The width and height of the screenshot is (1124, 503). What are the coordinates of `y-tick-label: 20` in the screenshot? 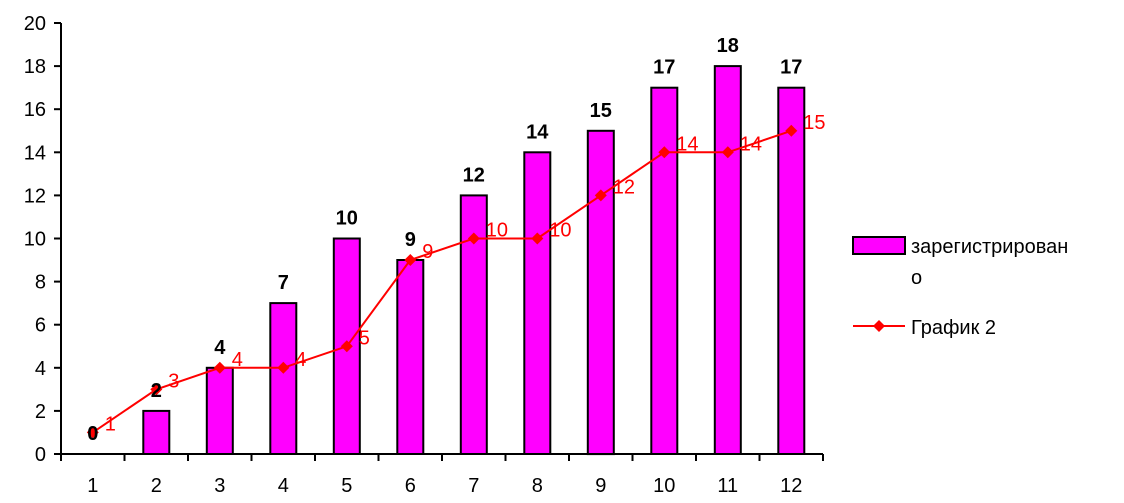 It's located at (35, 24).